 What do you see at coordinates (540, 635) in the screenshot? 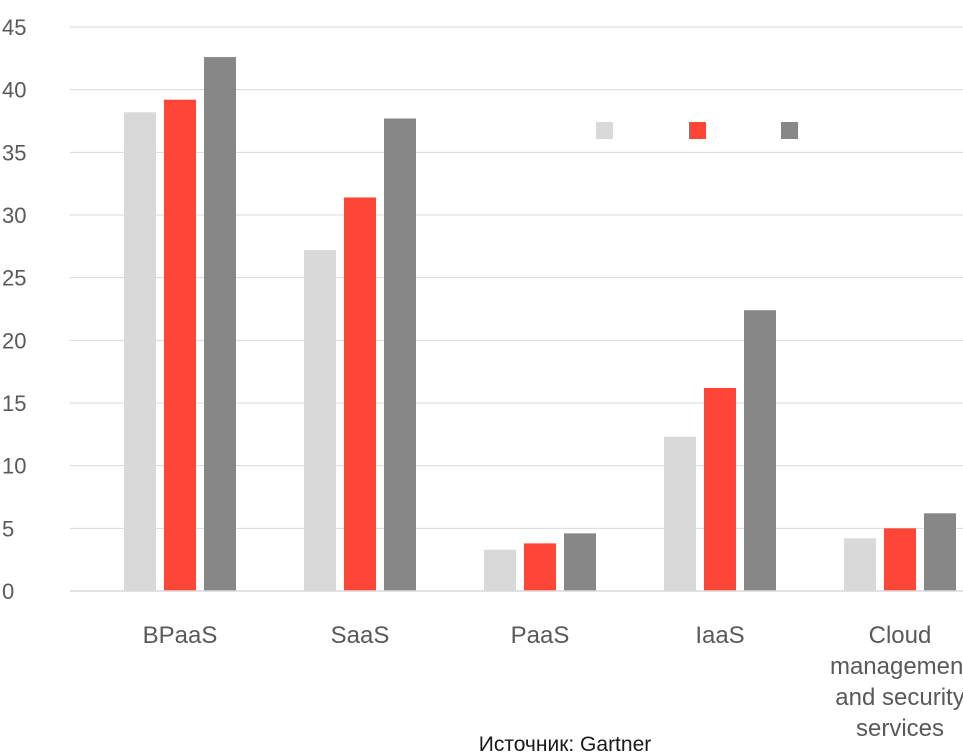
I see `x-tick-label: PaaS` at bounding box center [540, 635].